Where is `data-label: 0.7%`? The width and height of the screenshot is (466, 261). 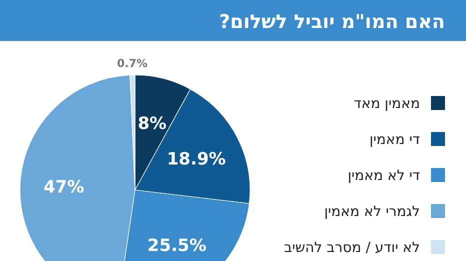 data-label: 0.7% is located at coordinates (132, 63).